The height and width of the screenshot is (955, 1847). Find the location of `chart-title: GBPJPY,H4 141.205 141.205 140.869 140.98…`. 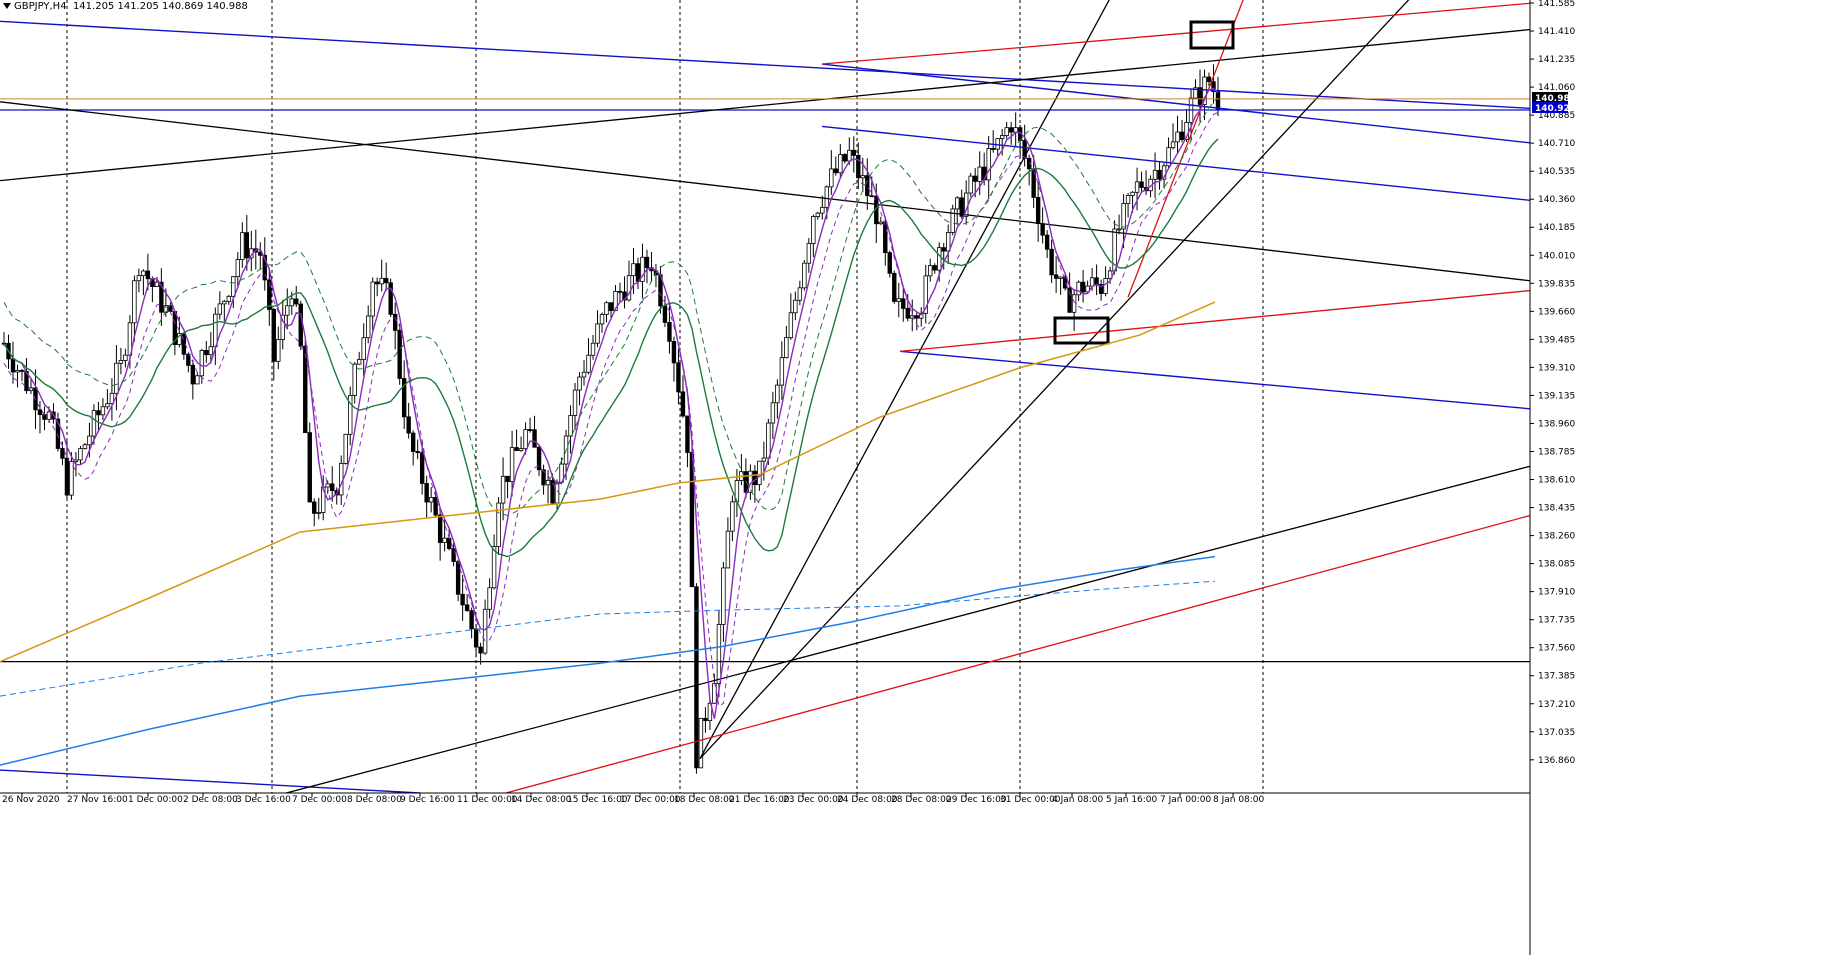

chart-title: GBPJPY,H4 141.205 141.205 140.869 140.98… is located at coordinates (125, 6).